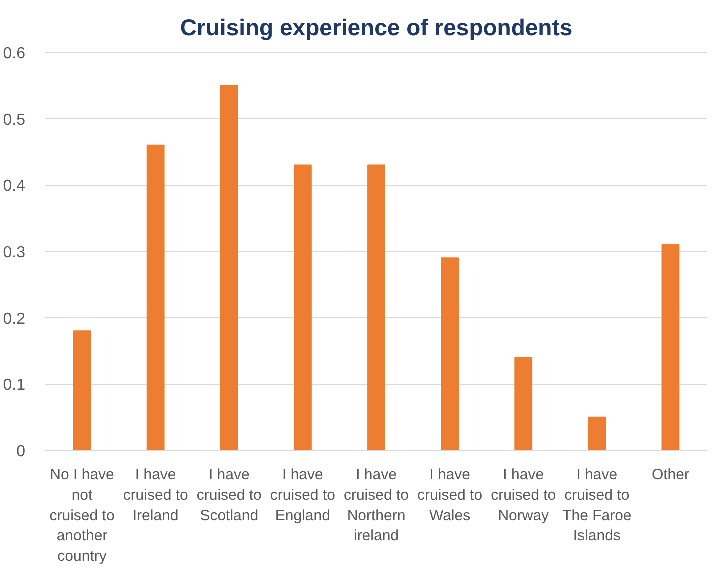  I want to click on x-tick-label: I have cruised to Norway, so click(523, 495).